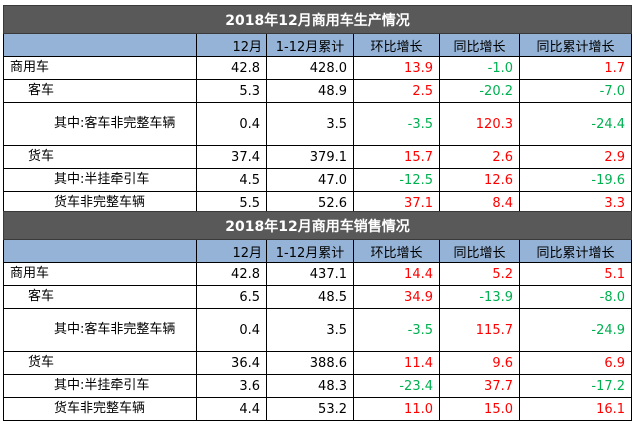  I want to click on table-row: 货车非完整车辆 4.4 53.2 11.0 15.0 16.1, so click(318, 409).